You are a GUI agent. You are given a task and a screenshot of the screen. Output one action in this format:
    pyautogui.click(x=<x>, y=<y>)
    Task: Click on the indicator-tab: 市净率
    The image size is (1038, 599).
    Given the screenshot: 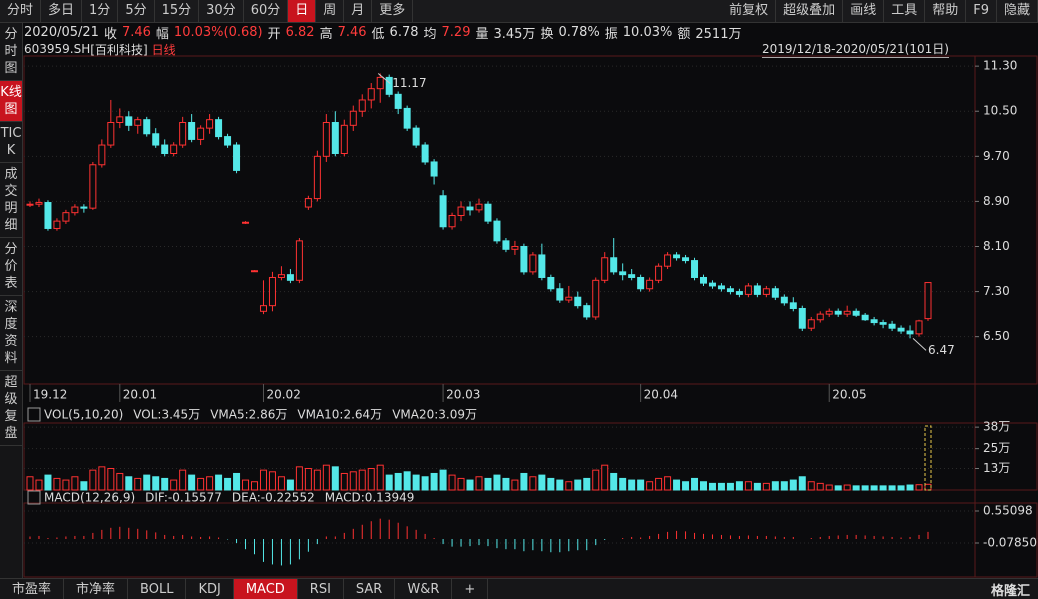 What is the action you would take?
    pyautogui.click(x=96, y=589)
    